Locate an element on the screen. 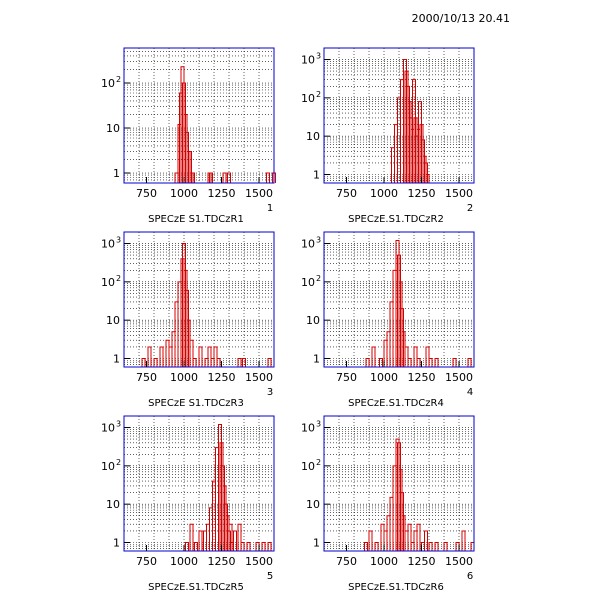  histogram-title: SPECzE S1.TDCzR3 is located at coordinates (196, 403).